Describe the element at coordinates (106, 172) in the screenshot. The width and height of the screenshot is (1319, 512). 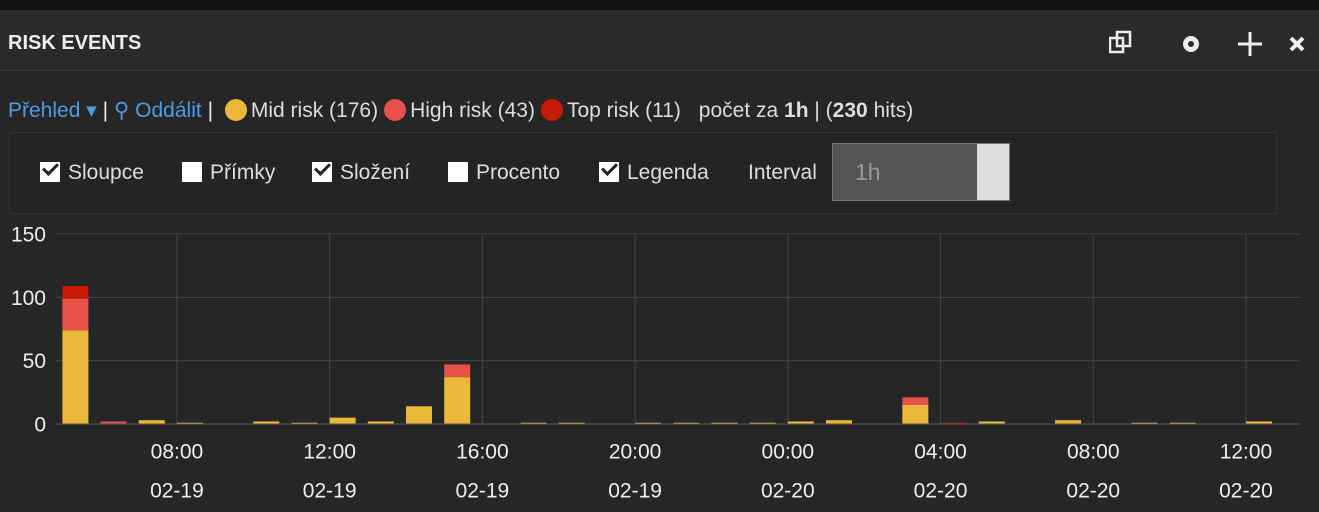
I see `checkbox-label: Sloupce` at that location.